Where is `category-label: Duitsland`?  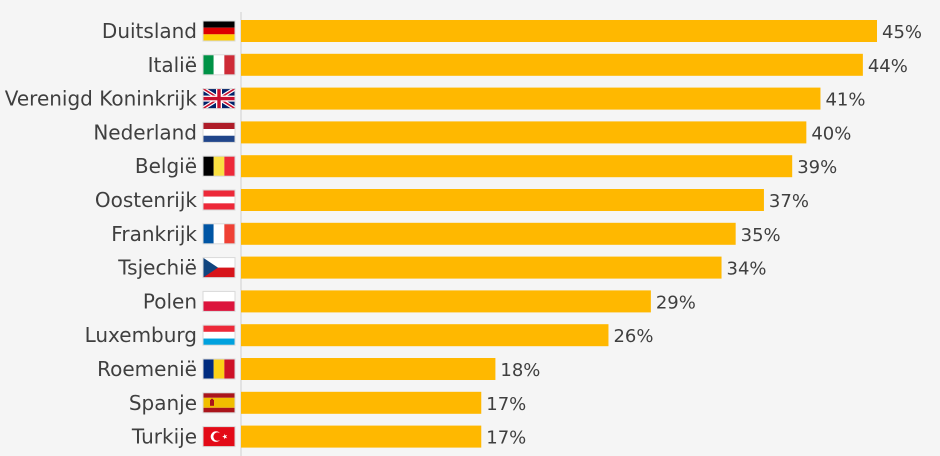
category-label: Duitsland is located at coordinates (149, 31).